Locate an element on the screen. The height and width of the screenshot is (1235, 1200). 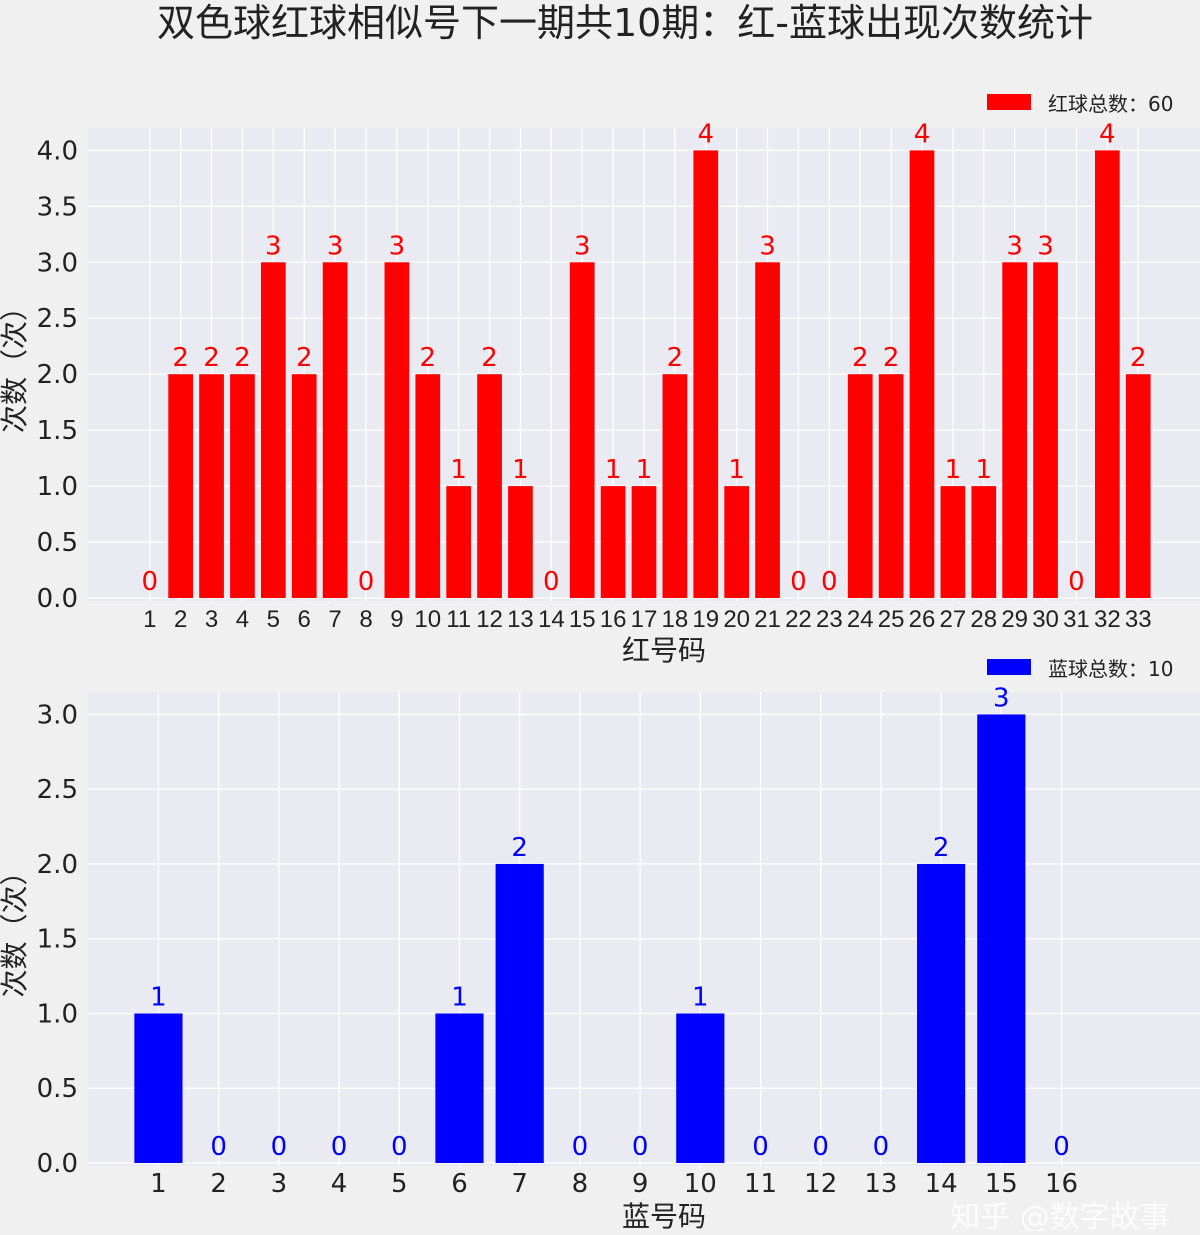
x-tick-label: 17 is located at coordinates (644, 619).